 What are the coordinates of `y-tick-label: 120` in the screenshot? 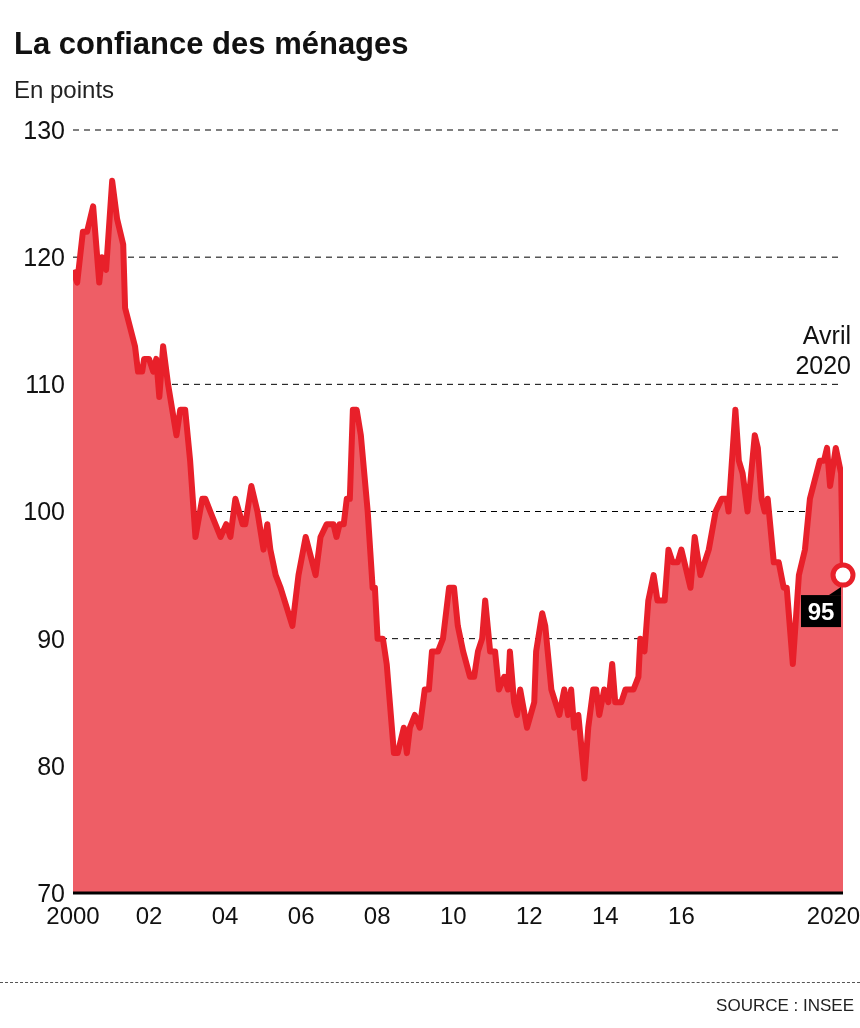 It's located at (44, 257).